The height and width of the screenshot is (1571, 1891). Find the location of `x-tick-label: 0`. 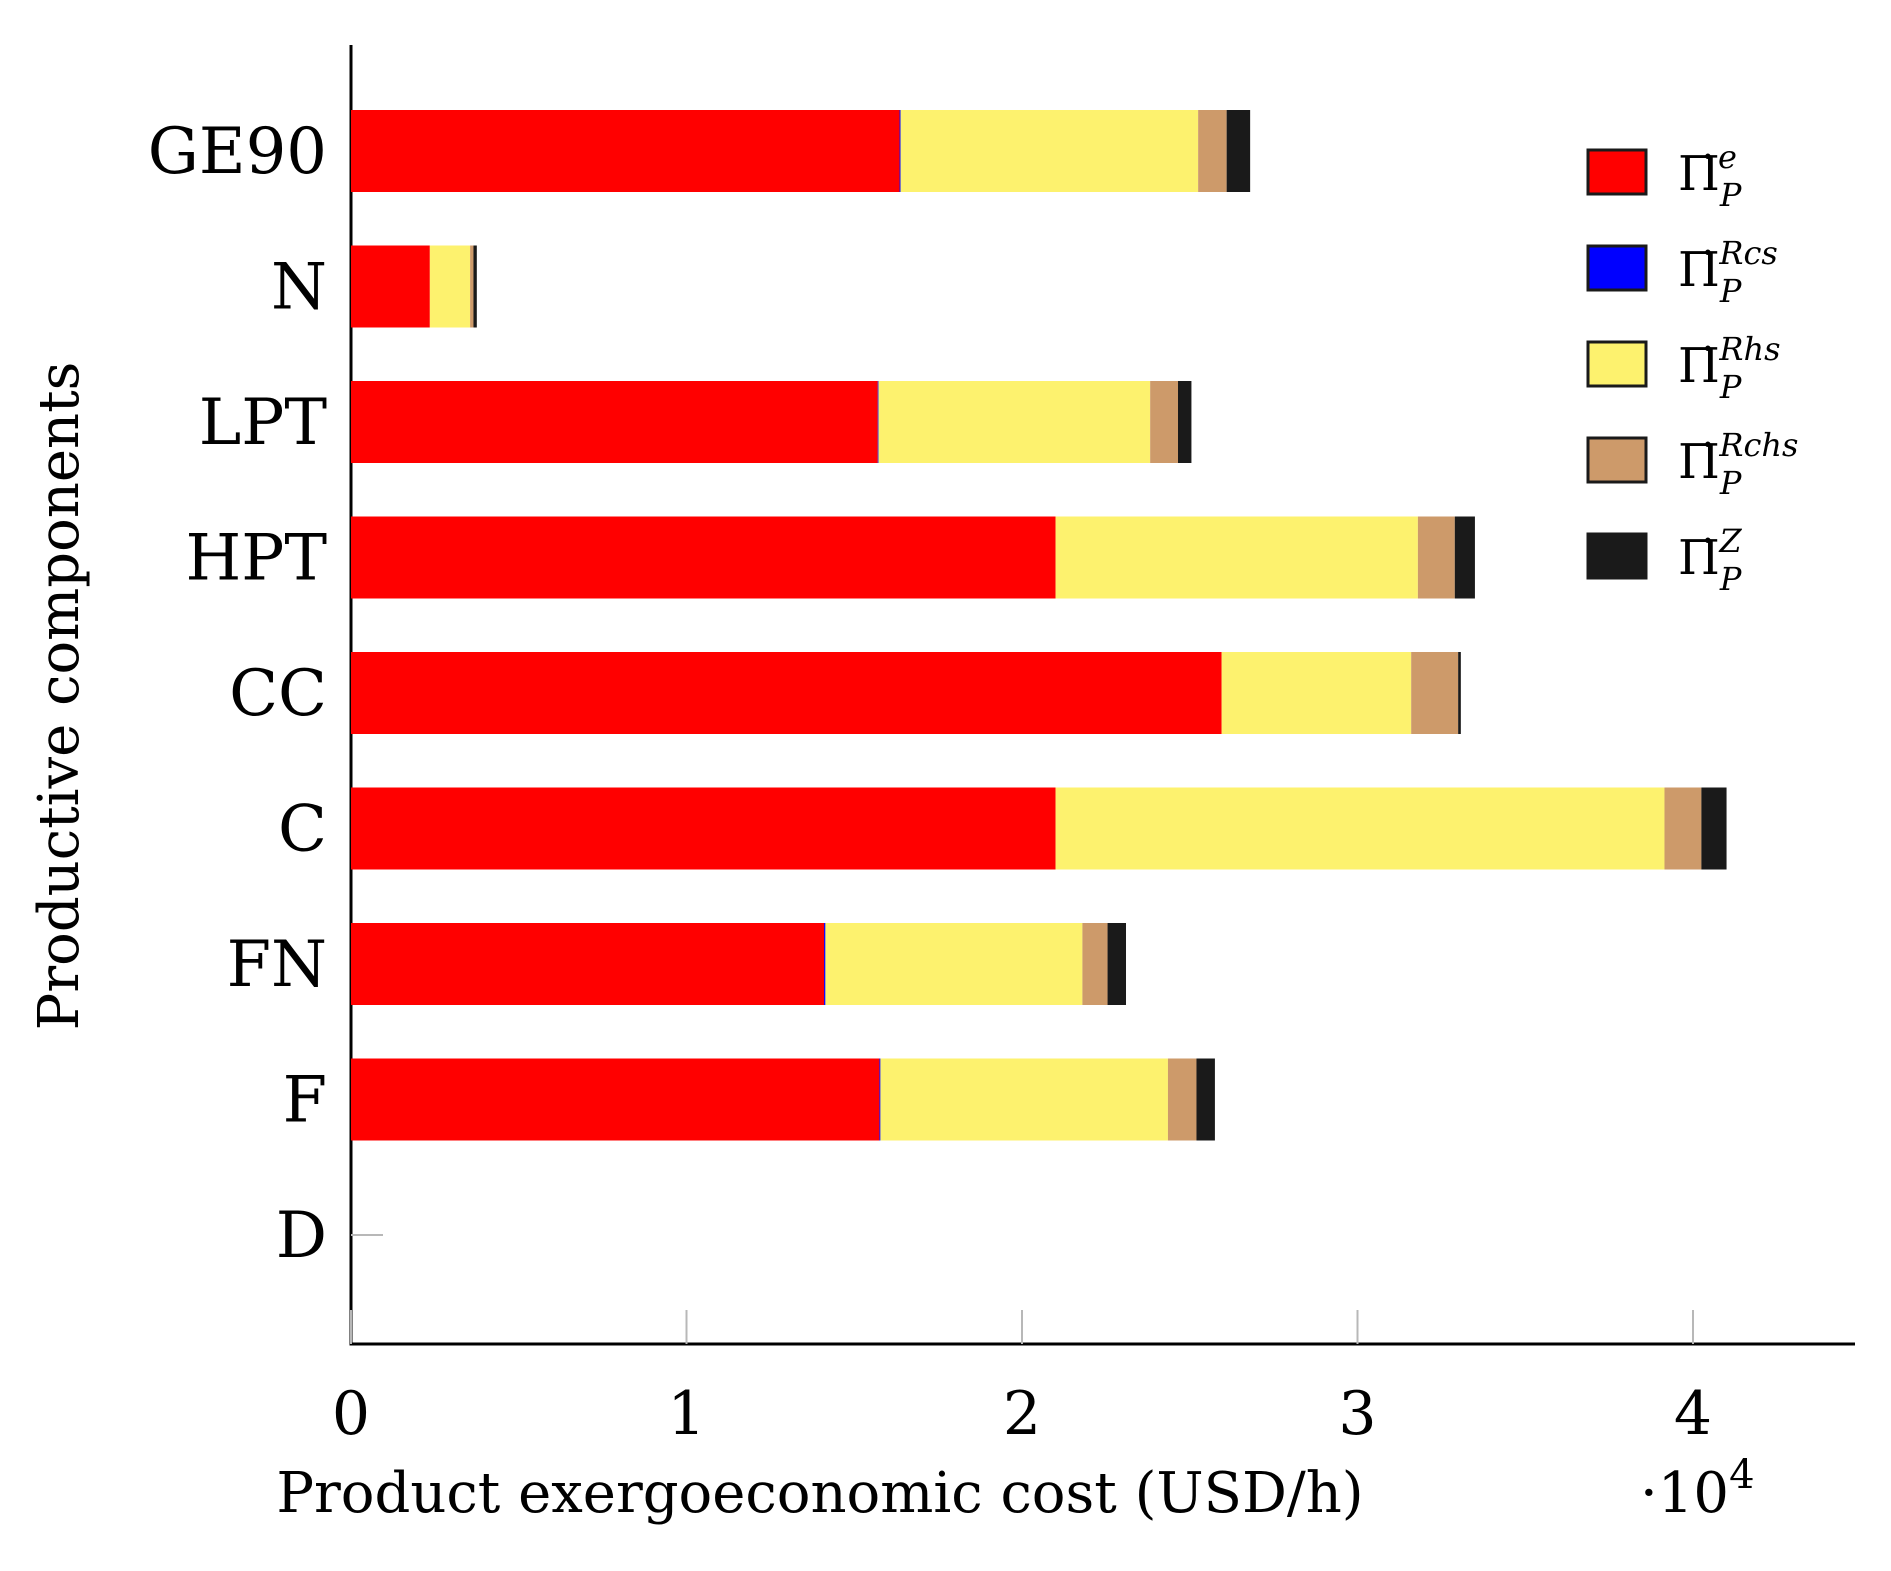

x-tick-label: 0 is located at coordinates (351, 1414).